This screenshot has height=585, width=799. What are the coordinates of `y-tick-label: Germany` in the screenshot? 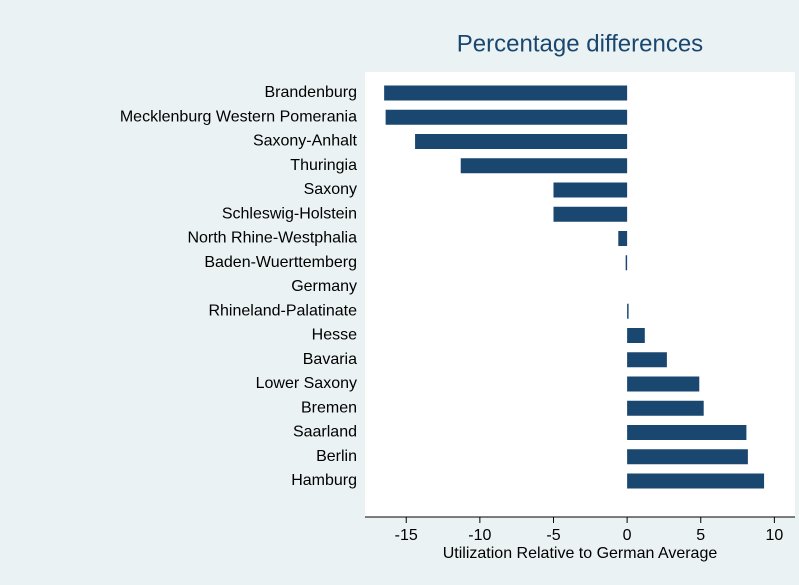 It's located at (324, 286).